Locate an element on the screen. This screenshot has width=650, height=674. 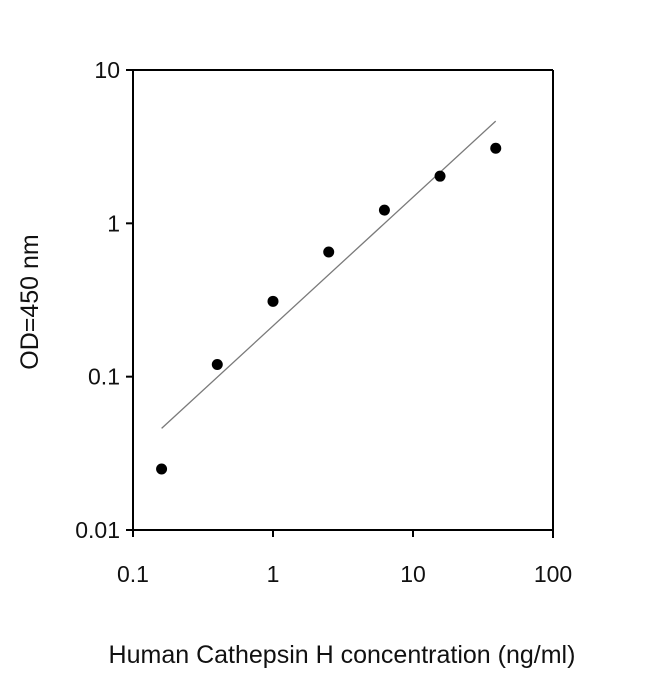
x-tick-label: 10 is located at coordinates (413, 574).